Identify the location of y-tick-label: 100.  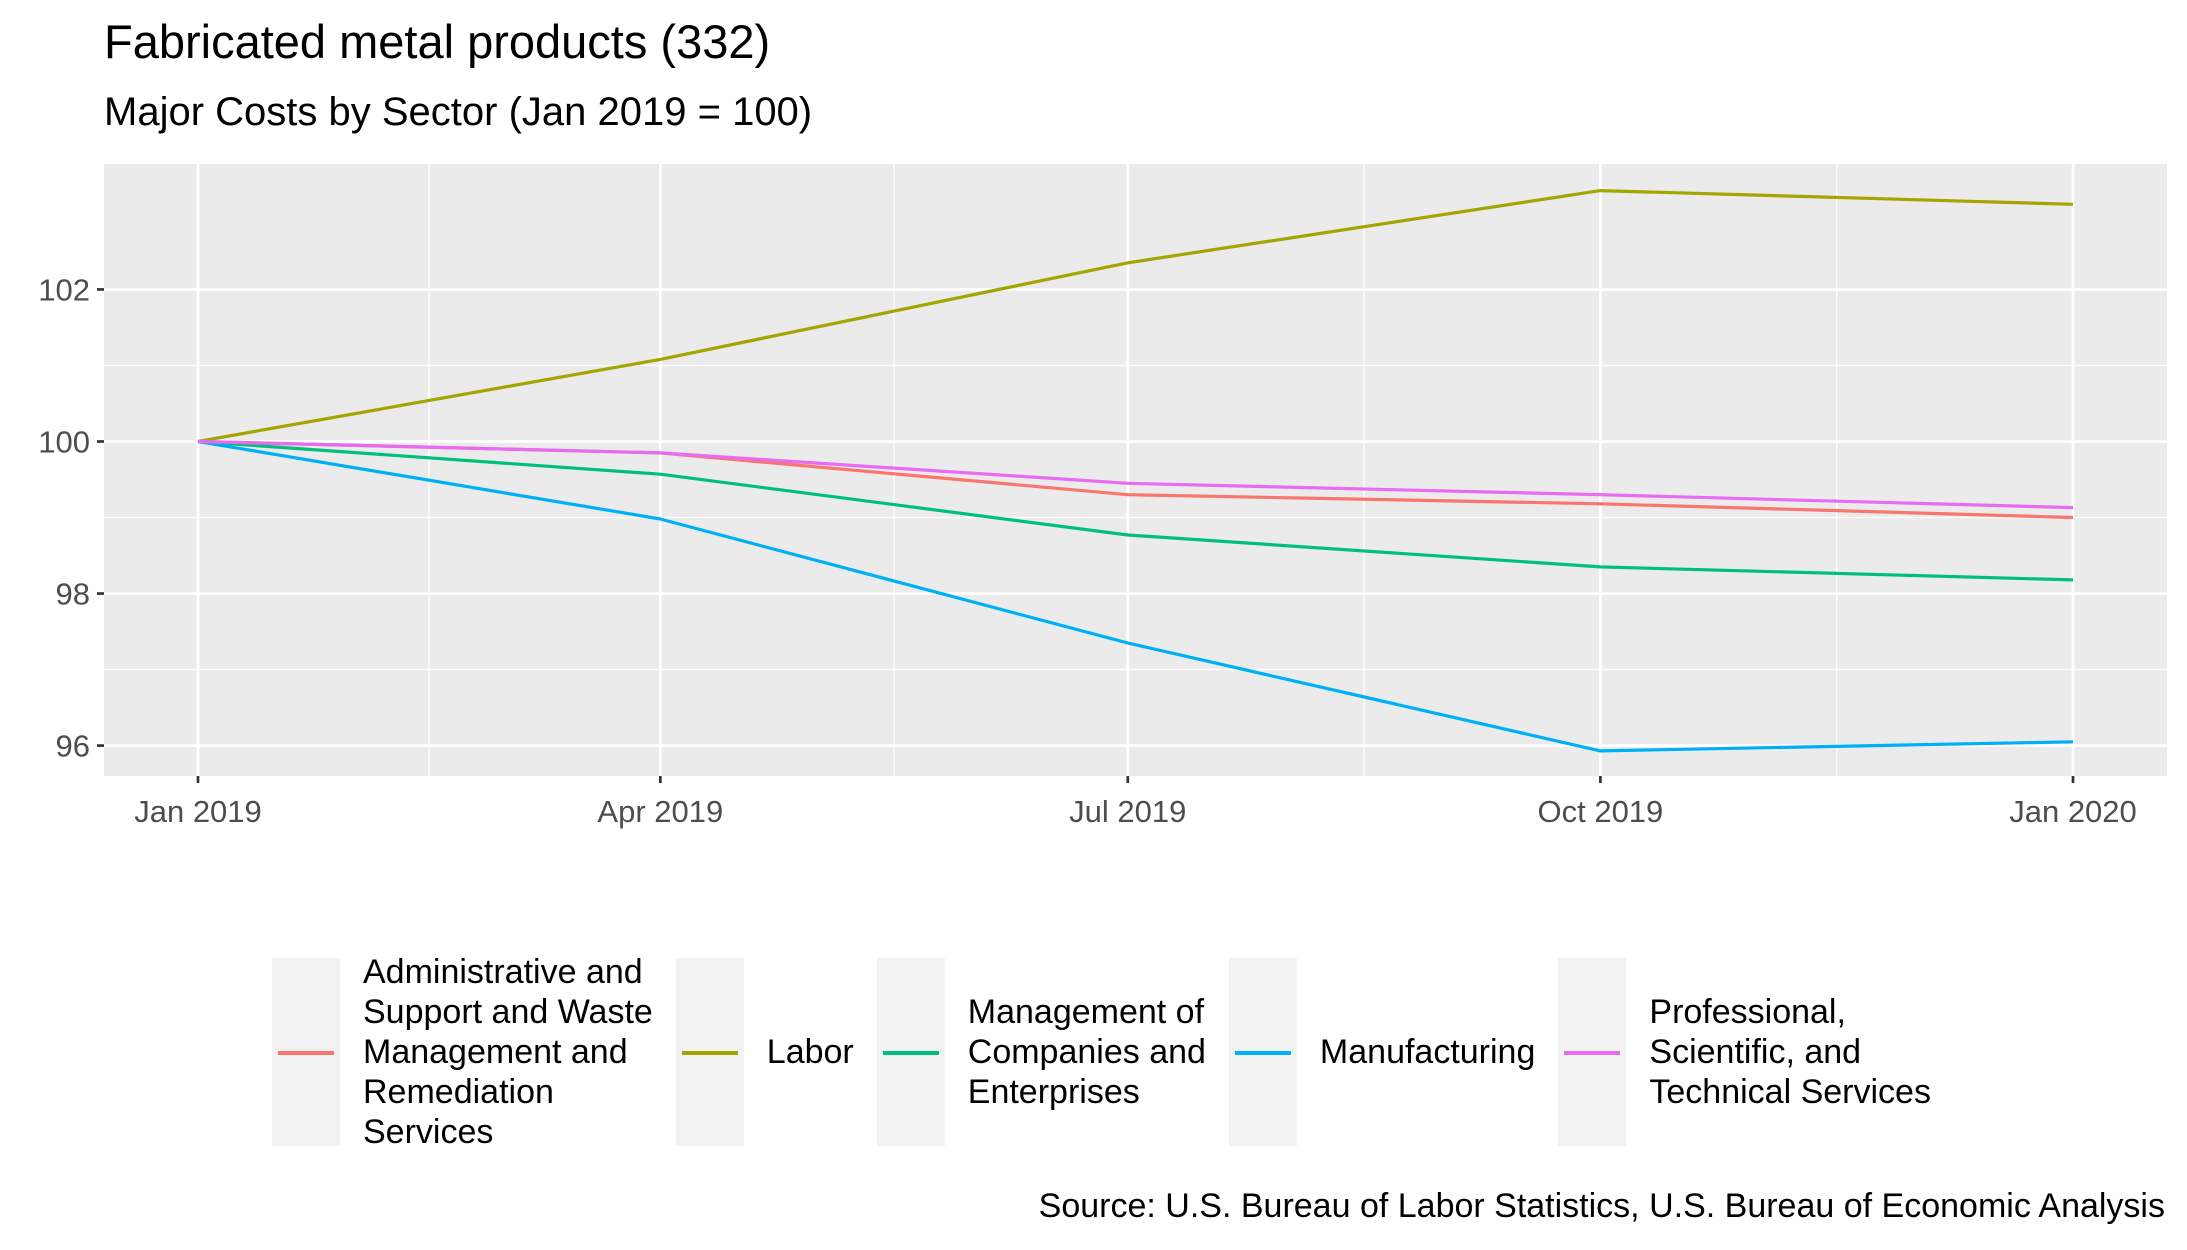
(64, 441).